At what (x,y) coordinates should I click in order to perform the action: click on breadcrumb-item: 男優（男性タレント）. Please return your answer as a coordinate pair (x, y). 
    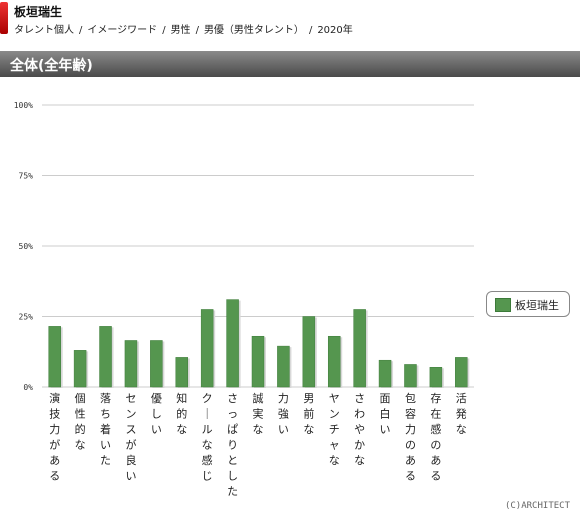
    Looking at the image, I should click on (253, 30).